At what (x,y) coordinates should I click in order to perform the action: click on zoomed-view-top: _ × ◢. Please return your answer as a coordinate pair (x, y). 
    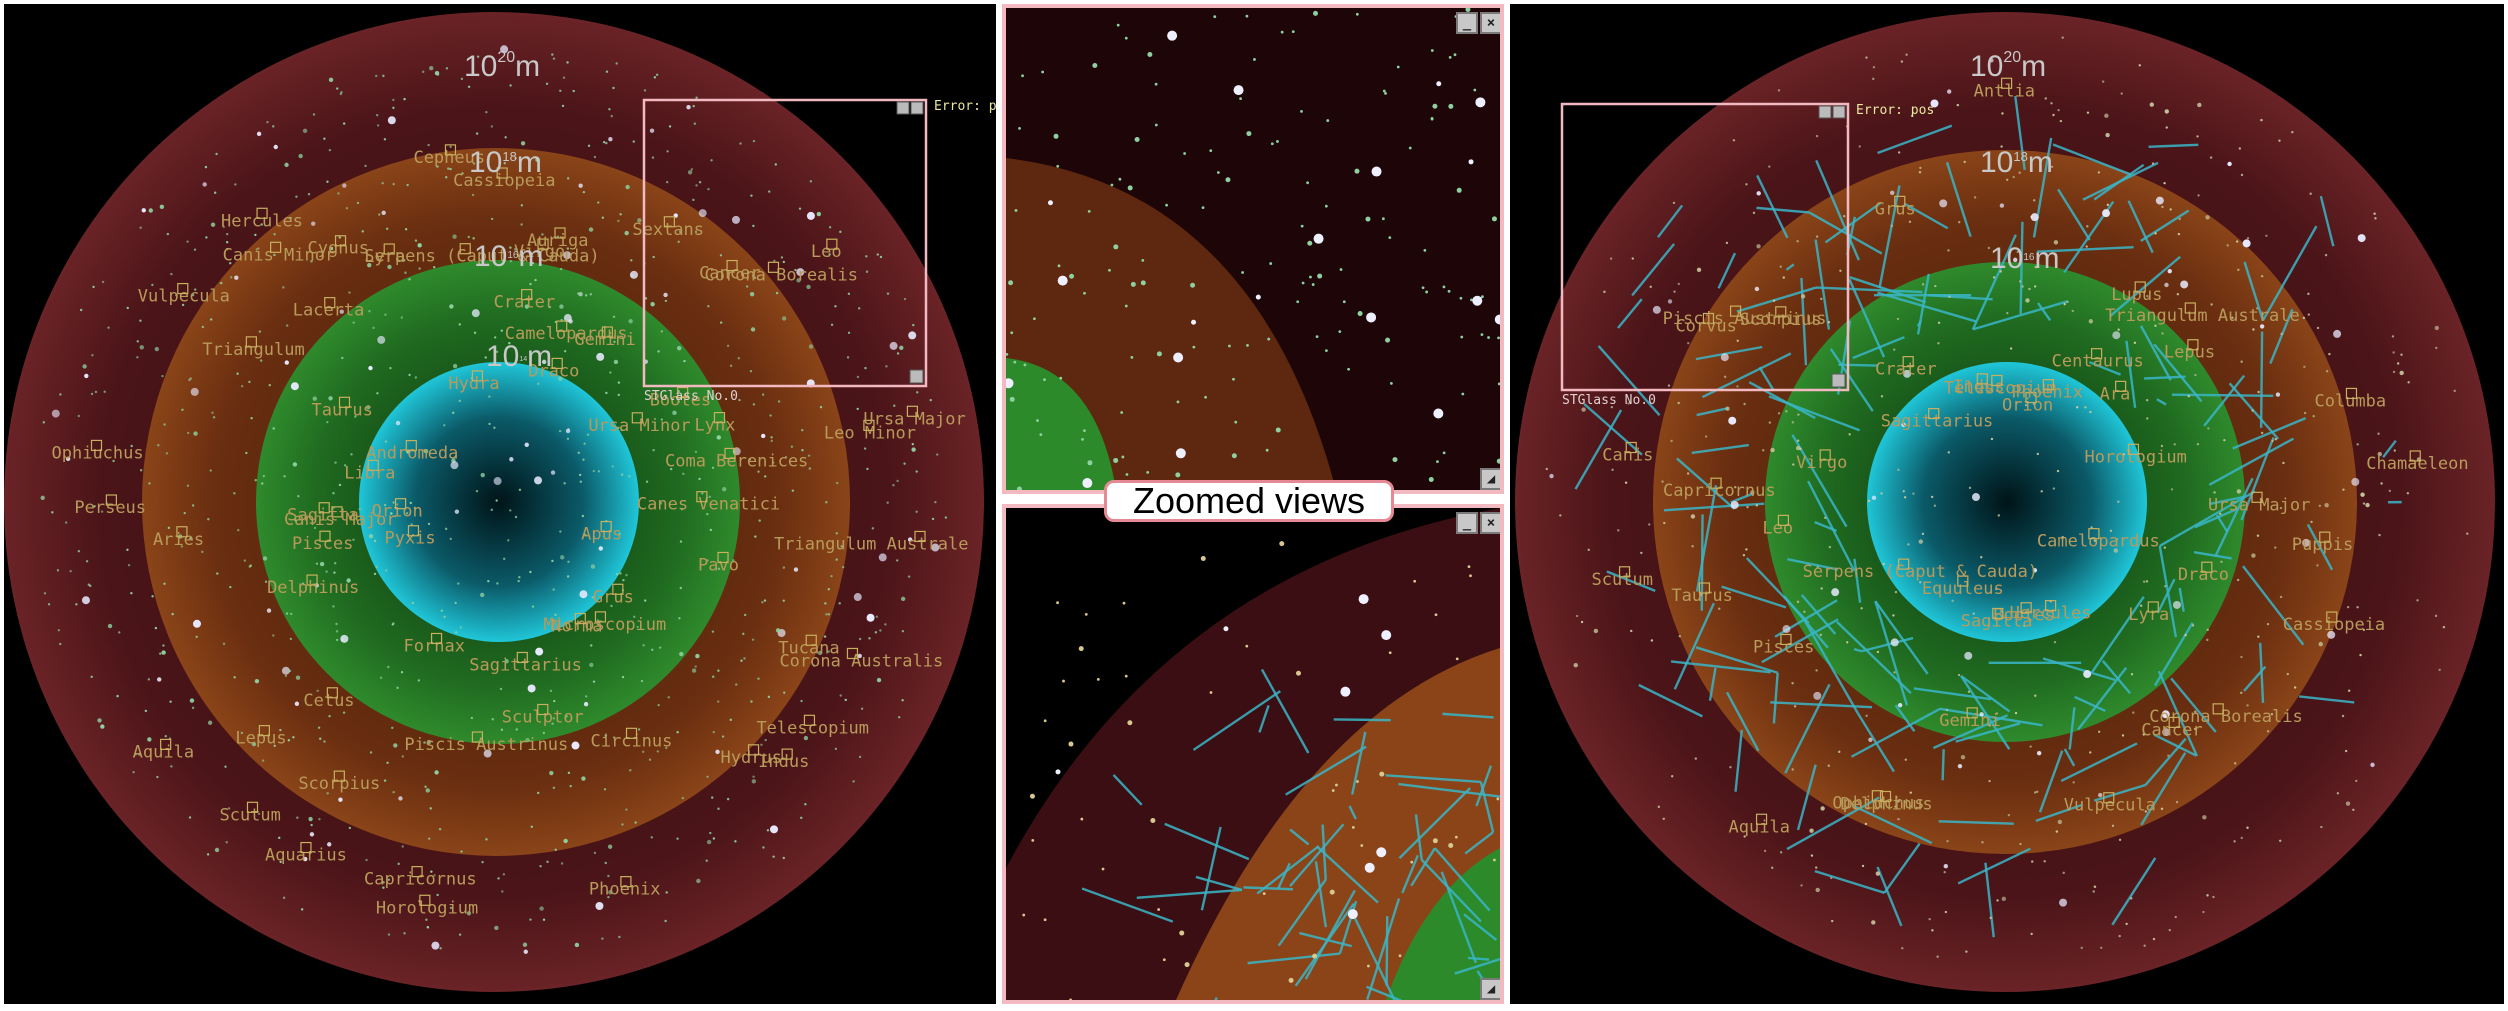
    Looking at the image, I should click on (1253, 249).